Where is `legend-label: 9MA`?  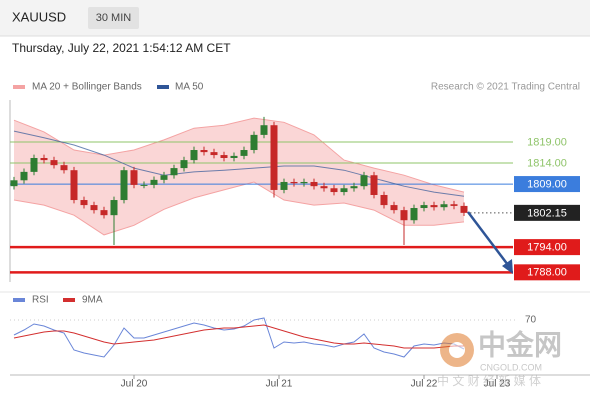 legend-label: 9MA is located at coordinates (92, 300).